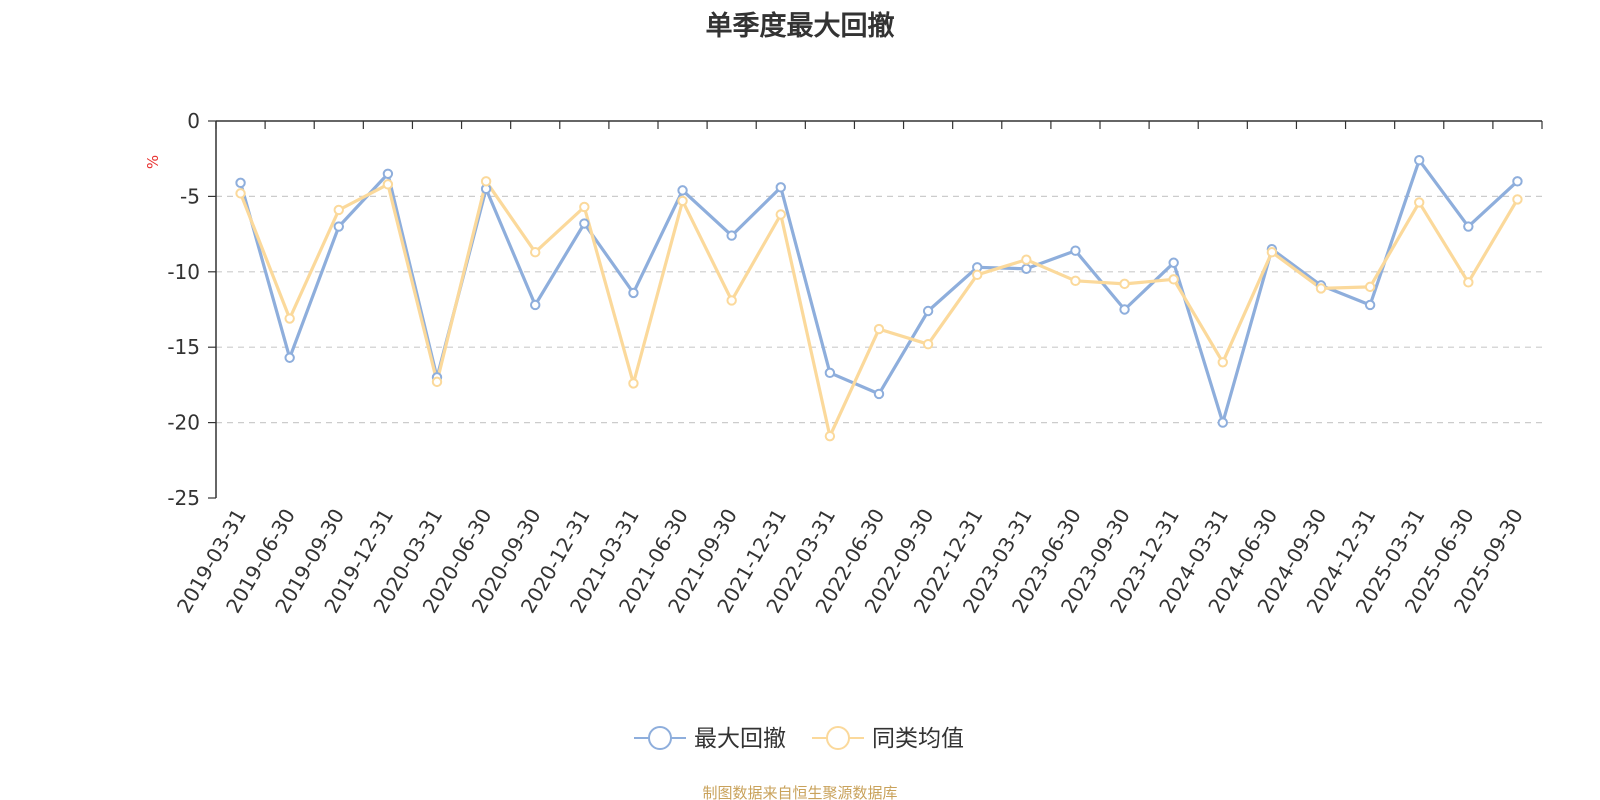 The image size is (1600, 800). Describe the element at coordinates (183, 423) in the screenshot. I see `y-tick-label: -20` at that location.